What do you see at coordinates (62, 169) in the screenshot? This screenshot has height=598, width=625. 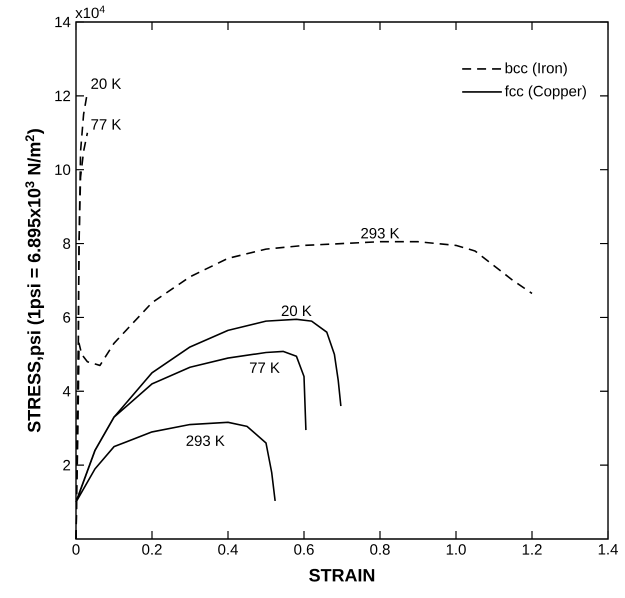 I see `y-tick-label: 10` at bounding box center [62, 169].